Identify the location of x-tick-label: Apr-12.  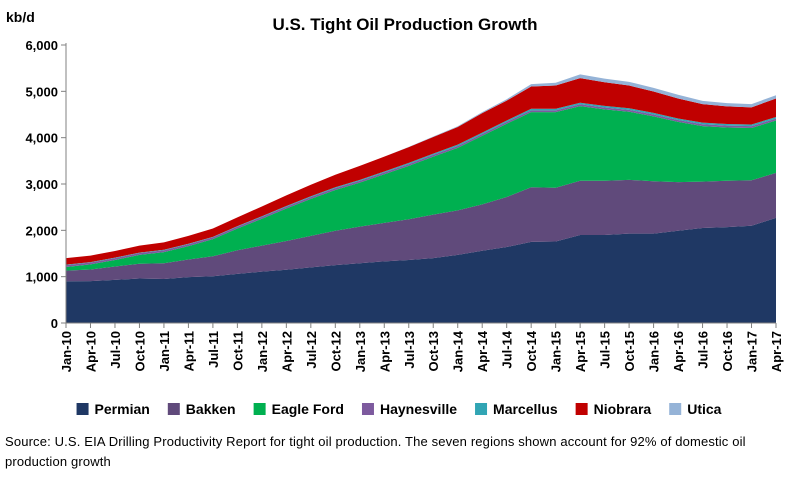
(286, 351).